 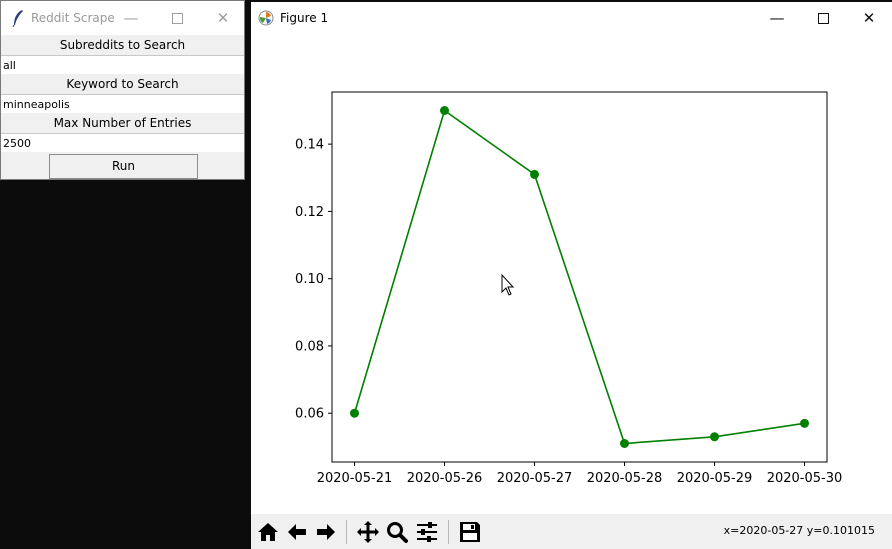 I want to click on y-tick-label: 0.06, so click(x=309, y=414).